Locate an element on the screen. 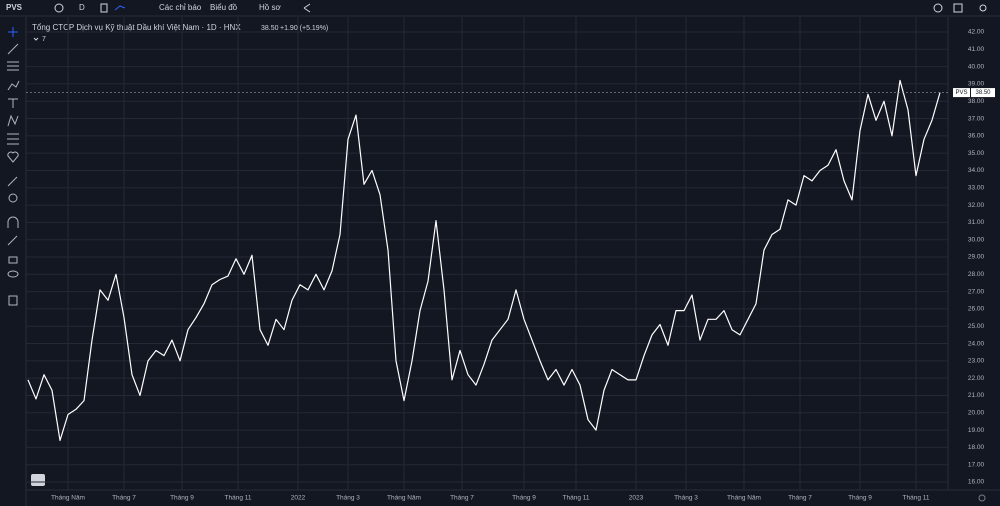  undo-button is located at coordinates (307, 8).